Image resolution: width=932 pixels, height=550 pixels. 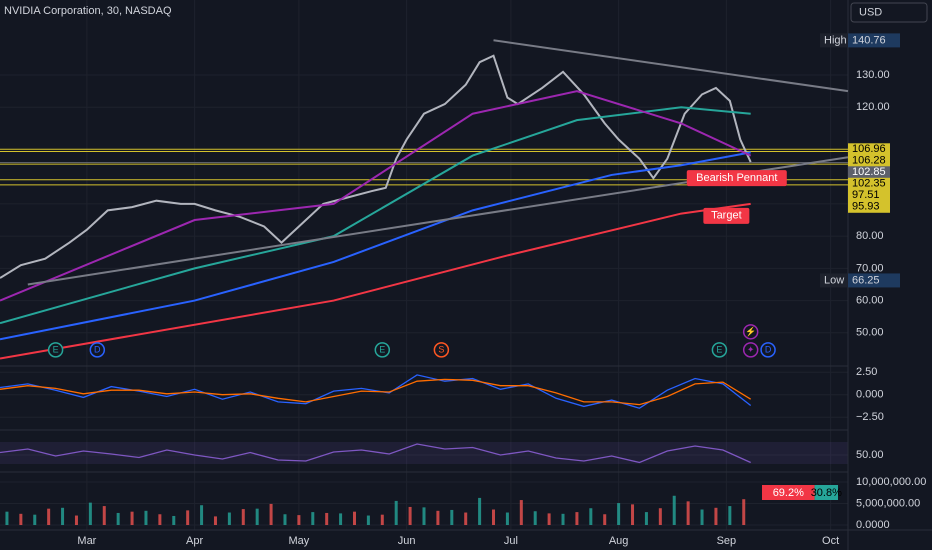 I want to click on low-tag: Low, so click(x=834, y=280).